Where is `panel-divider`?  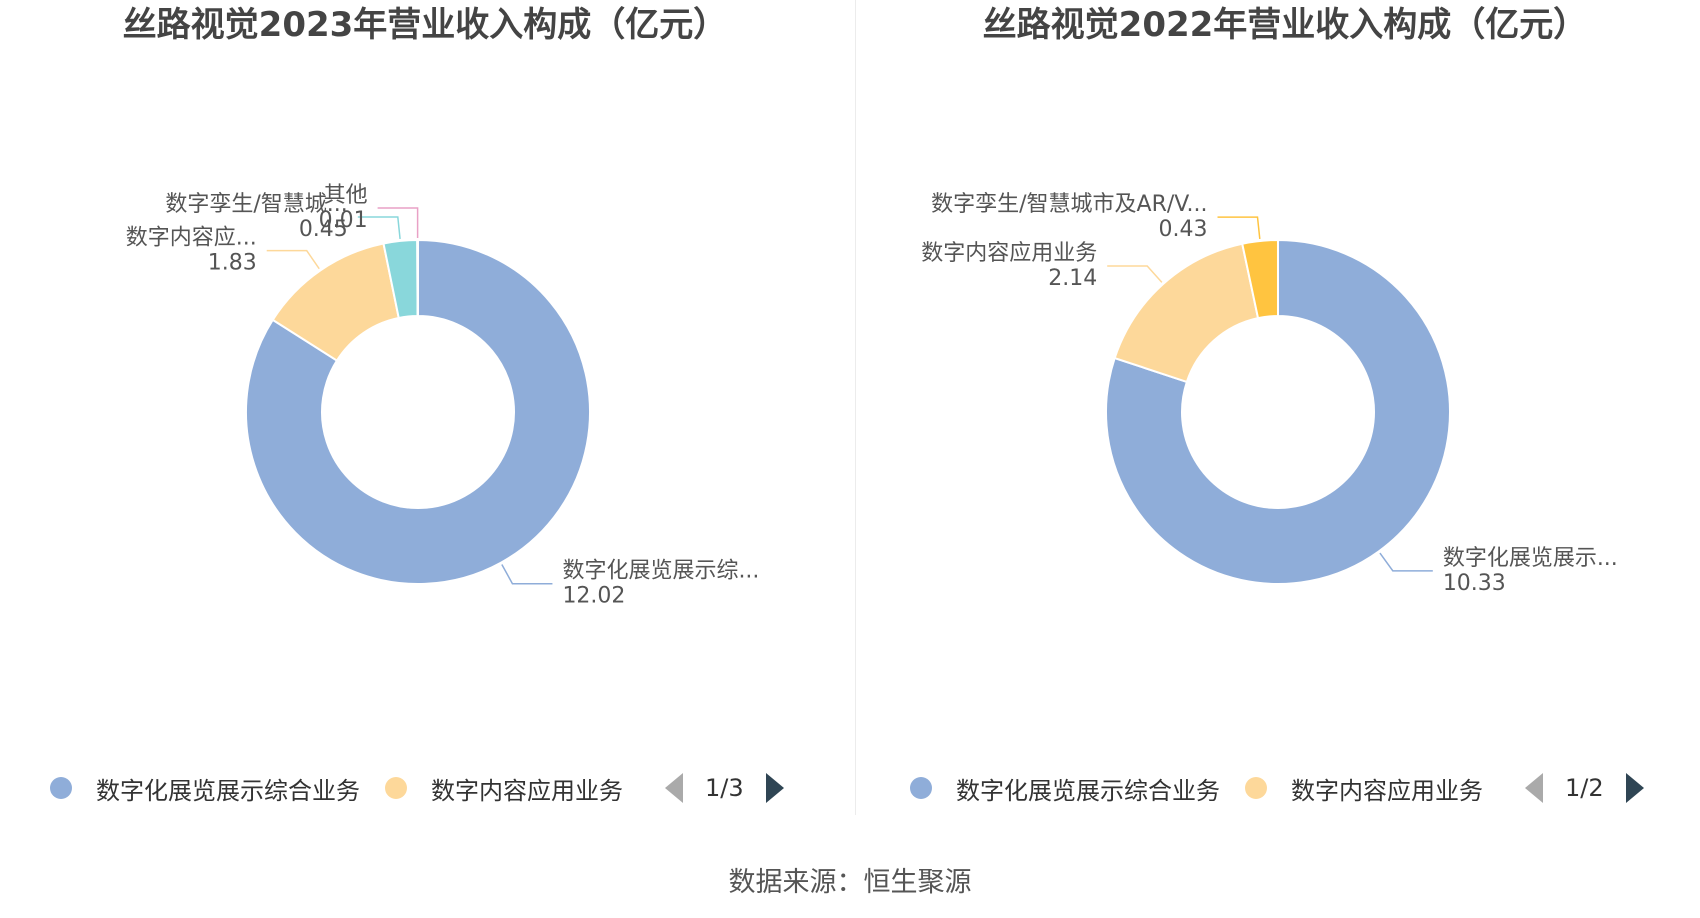
panel-divider is located at coordinates (855, 407).